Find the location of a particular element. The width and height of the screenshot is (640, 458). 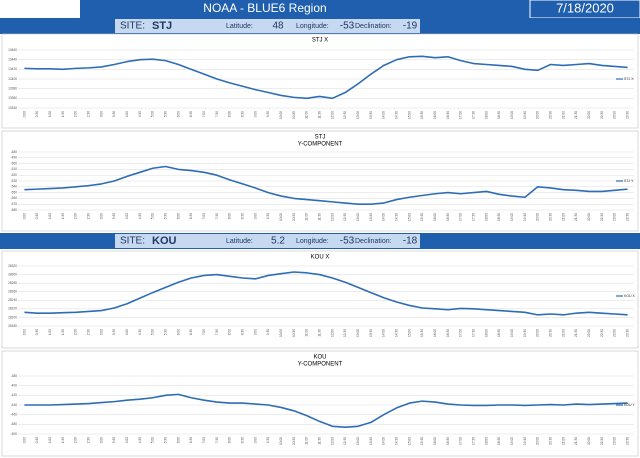

x-tick-label: 5:00 is located at coordinates (153, 440).